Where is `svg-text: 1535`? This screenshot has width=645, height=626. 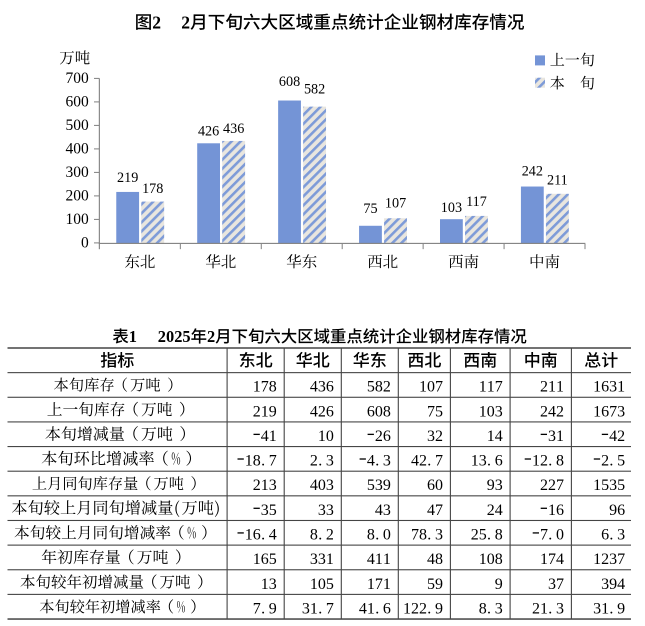 svg-text: 1535 is located at coordinates (609, 485).